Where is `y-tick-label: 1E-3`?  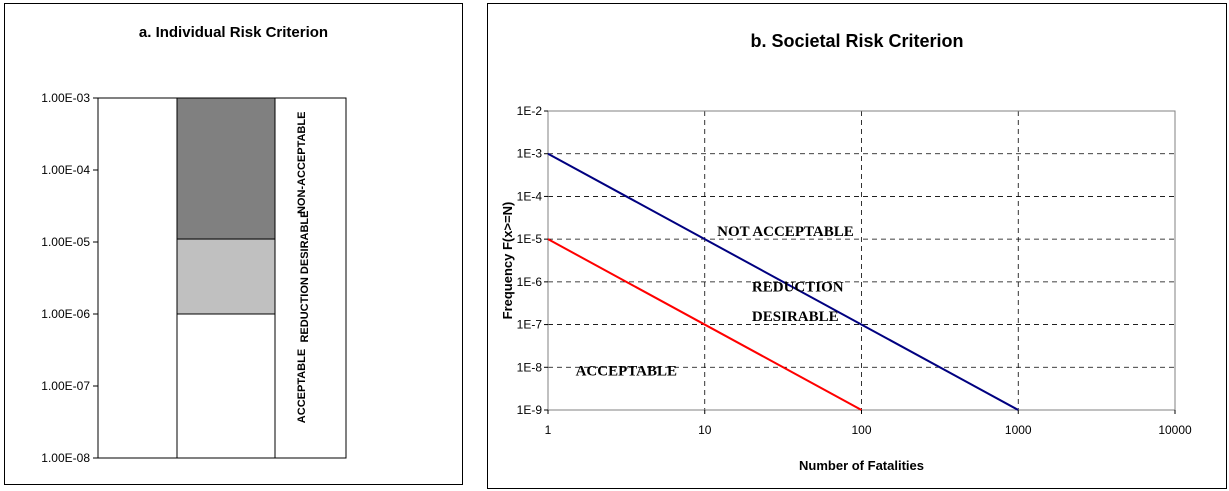
y-tick-label: 1E-3 is located at coordinates (530, 154).